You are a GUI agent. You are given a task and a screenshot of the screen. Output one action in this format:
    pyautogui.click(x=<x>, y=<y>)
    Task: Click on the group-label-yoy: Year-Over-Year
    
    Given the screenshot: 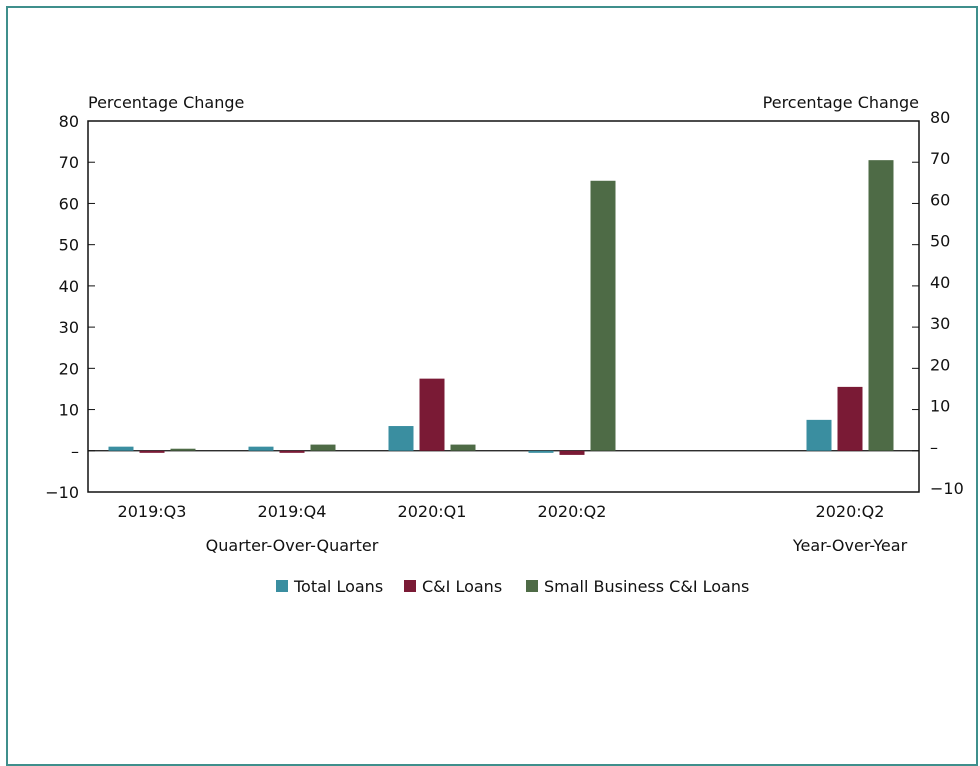 What is the action you would take?
    pyautogui.click(x=850, y=545)
    